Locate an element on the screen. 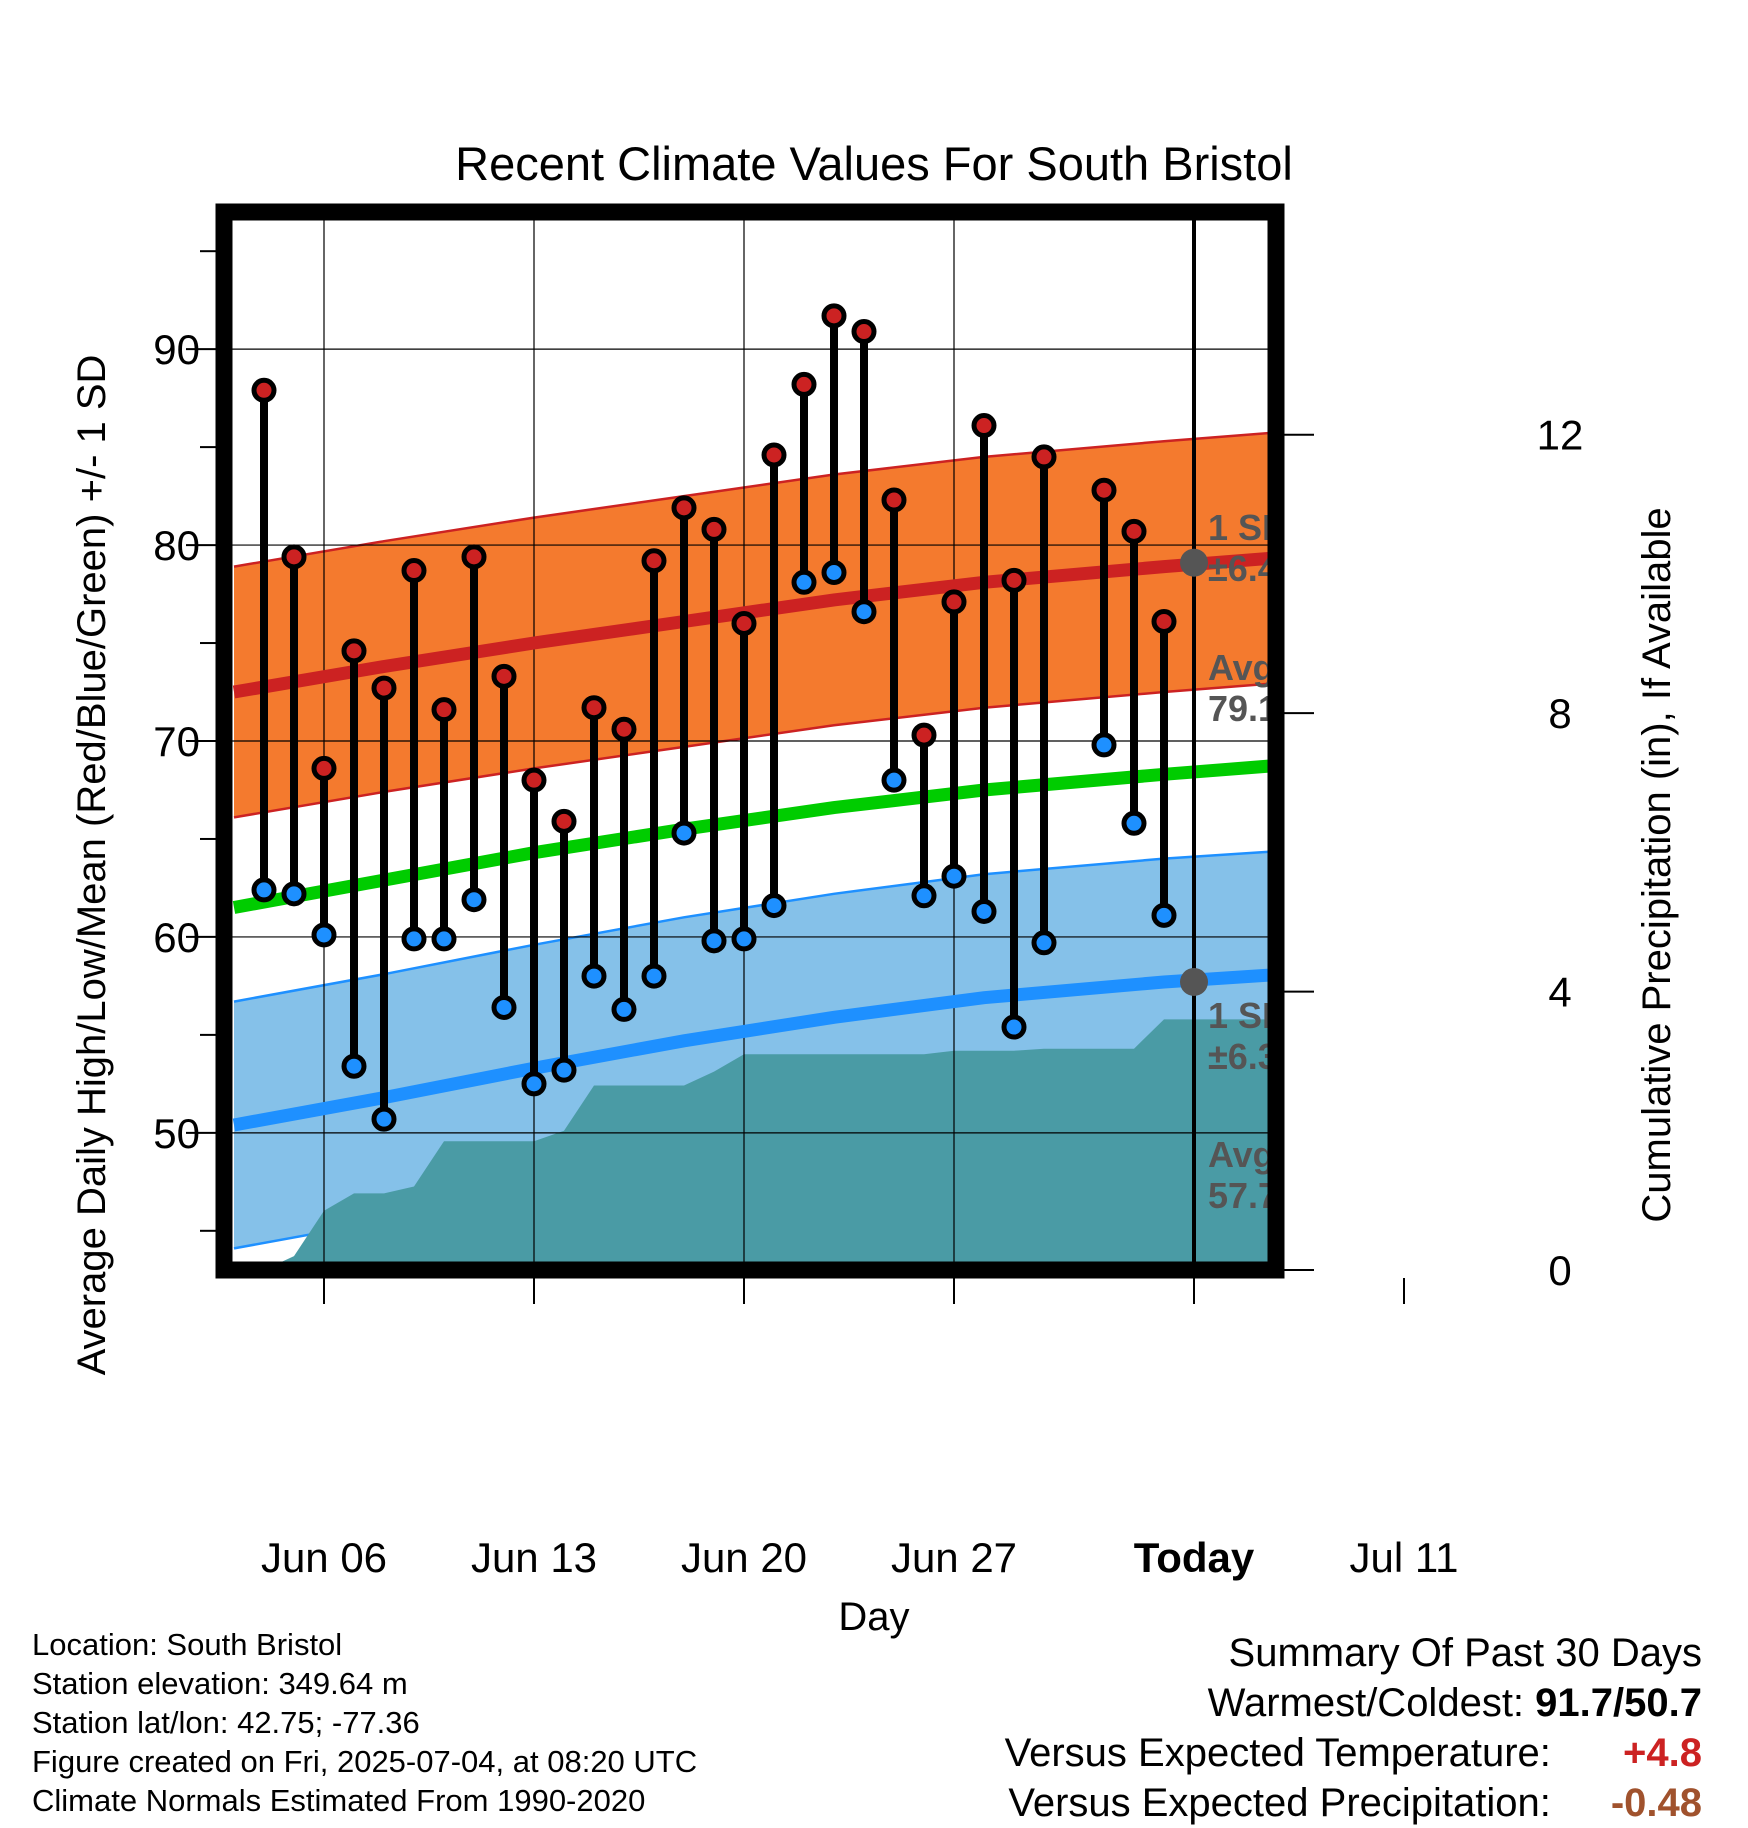 The height and width of the screenshot is (1828, 1748). x-tick-label: Jun 13 is located at coordinates (534, 1557).